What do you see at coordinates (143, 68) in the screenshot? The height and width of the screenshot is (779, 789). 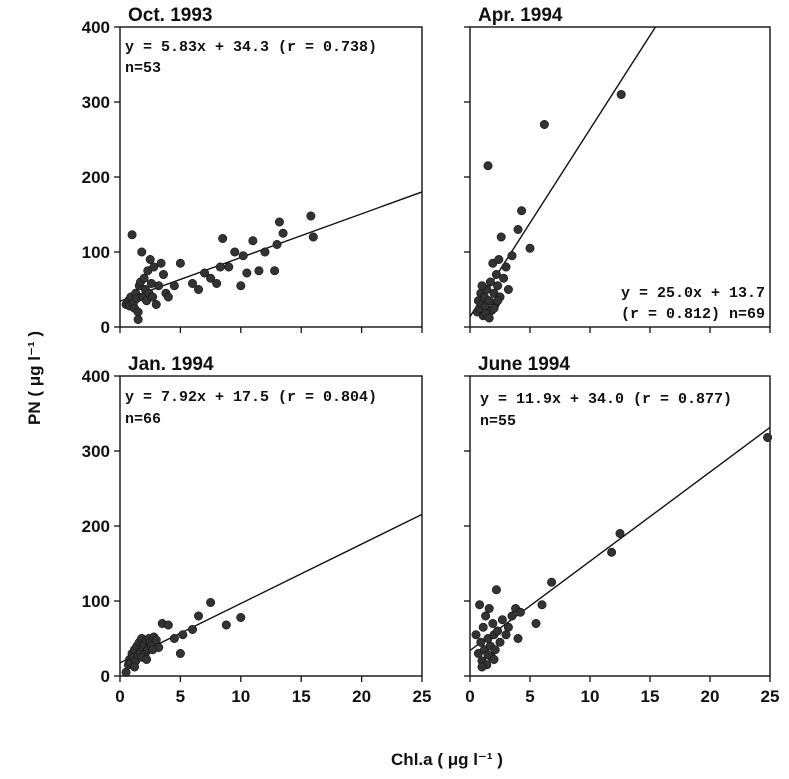 I see `sample-size-label: n=53` at bounding box center [143, 68].